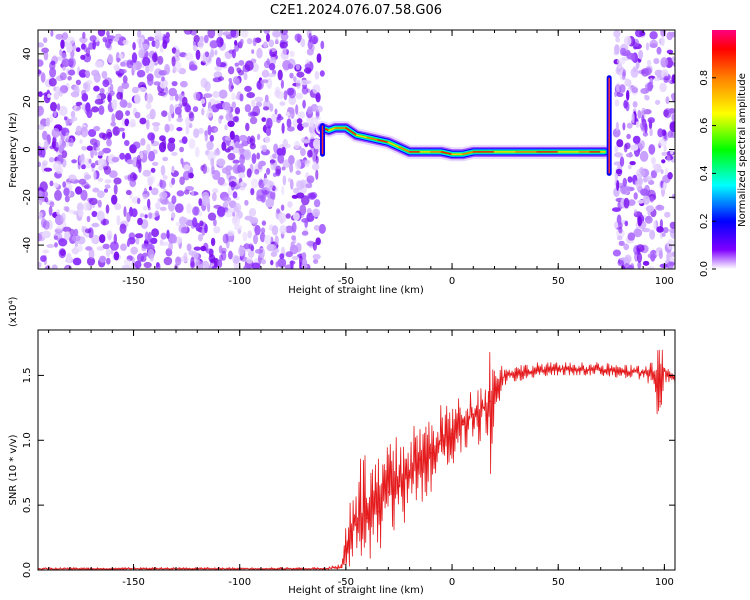 Image resolution: width=750 pixels, height=600 pixels. What do you see at coordinates (27, 149) in the screenshot?
I see `y-tick-label: 0` at bounding box center [27, 149].